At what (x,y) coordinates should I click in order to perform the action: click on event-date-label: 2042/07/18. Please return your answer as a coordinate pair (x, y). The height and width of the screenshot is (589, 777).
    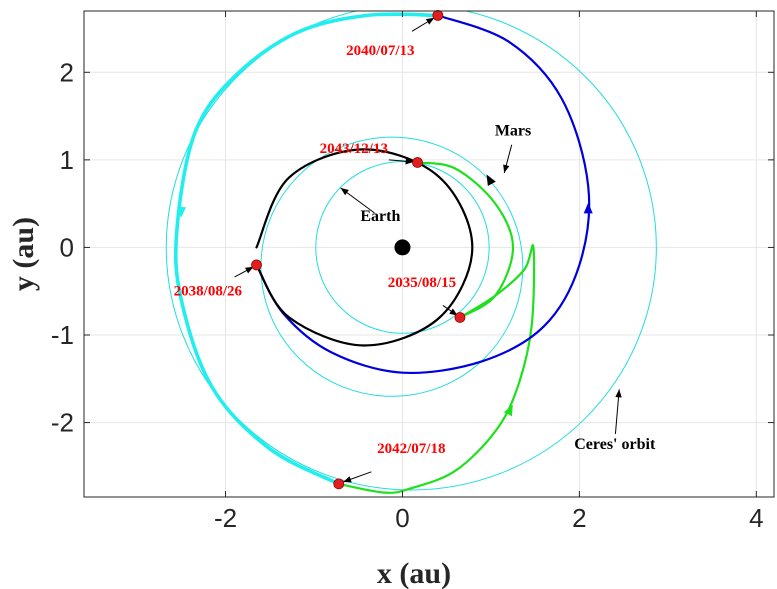
    Looking at the image, I should click on (411, 449).